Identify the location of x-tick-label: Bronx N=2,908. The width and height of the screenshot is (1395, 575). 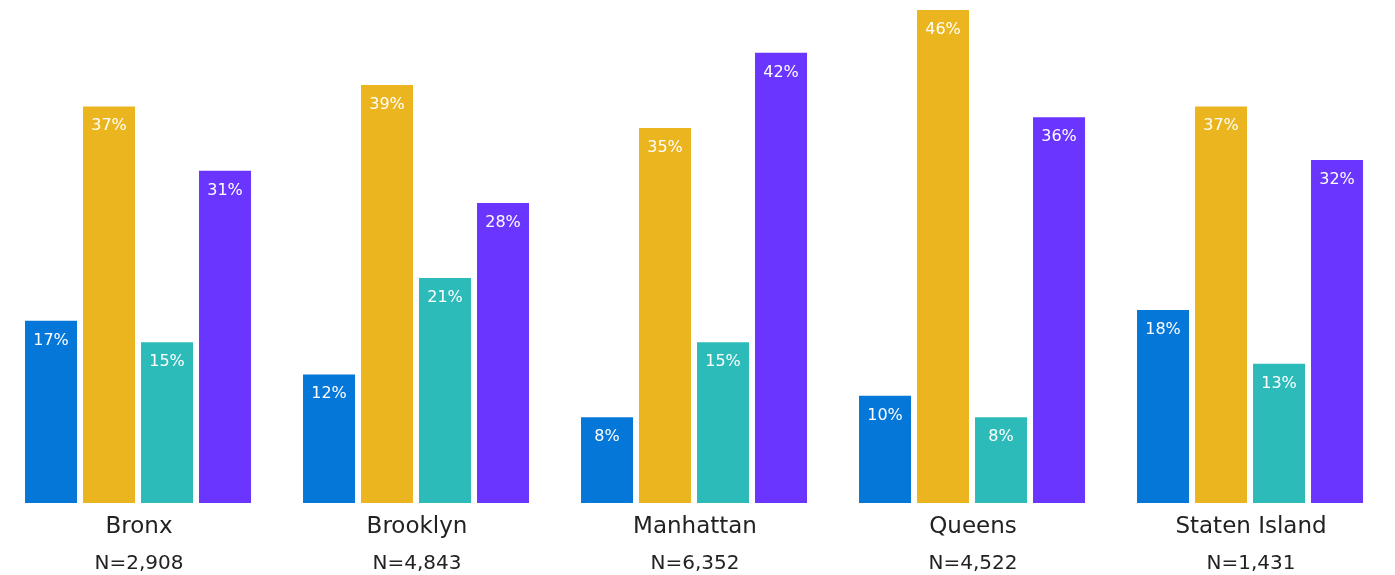
(139, 543).